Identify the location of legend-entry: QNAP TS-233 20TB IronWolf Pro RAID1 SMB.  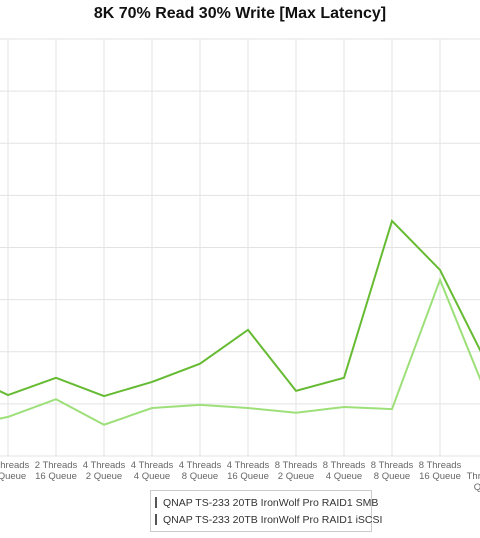
(266, 502).